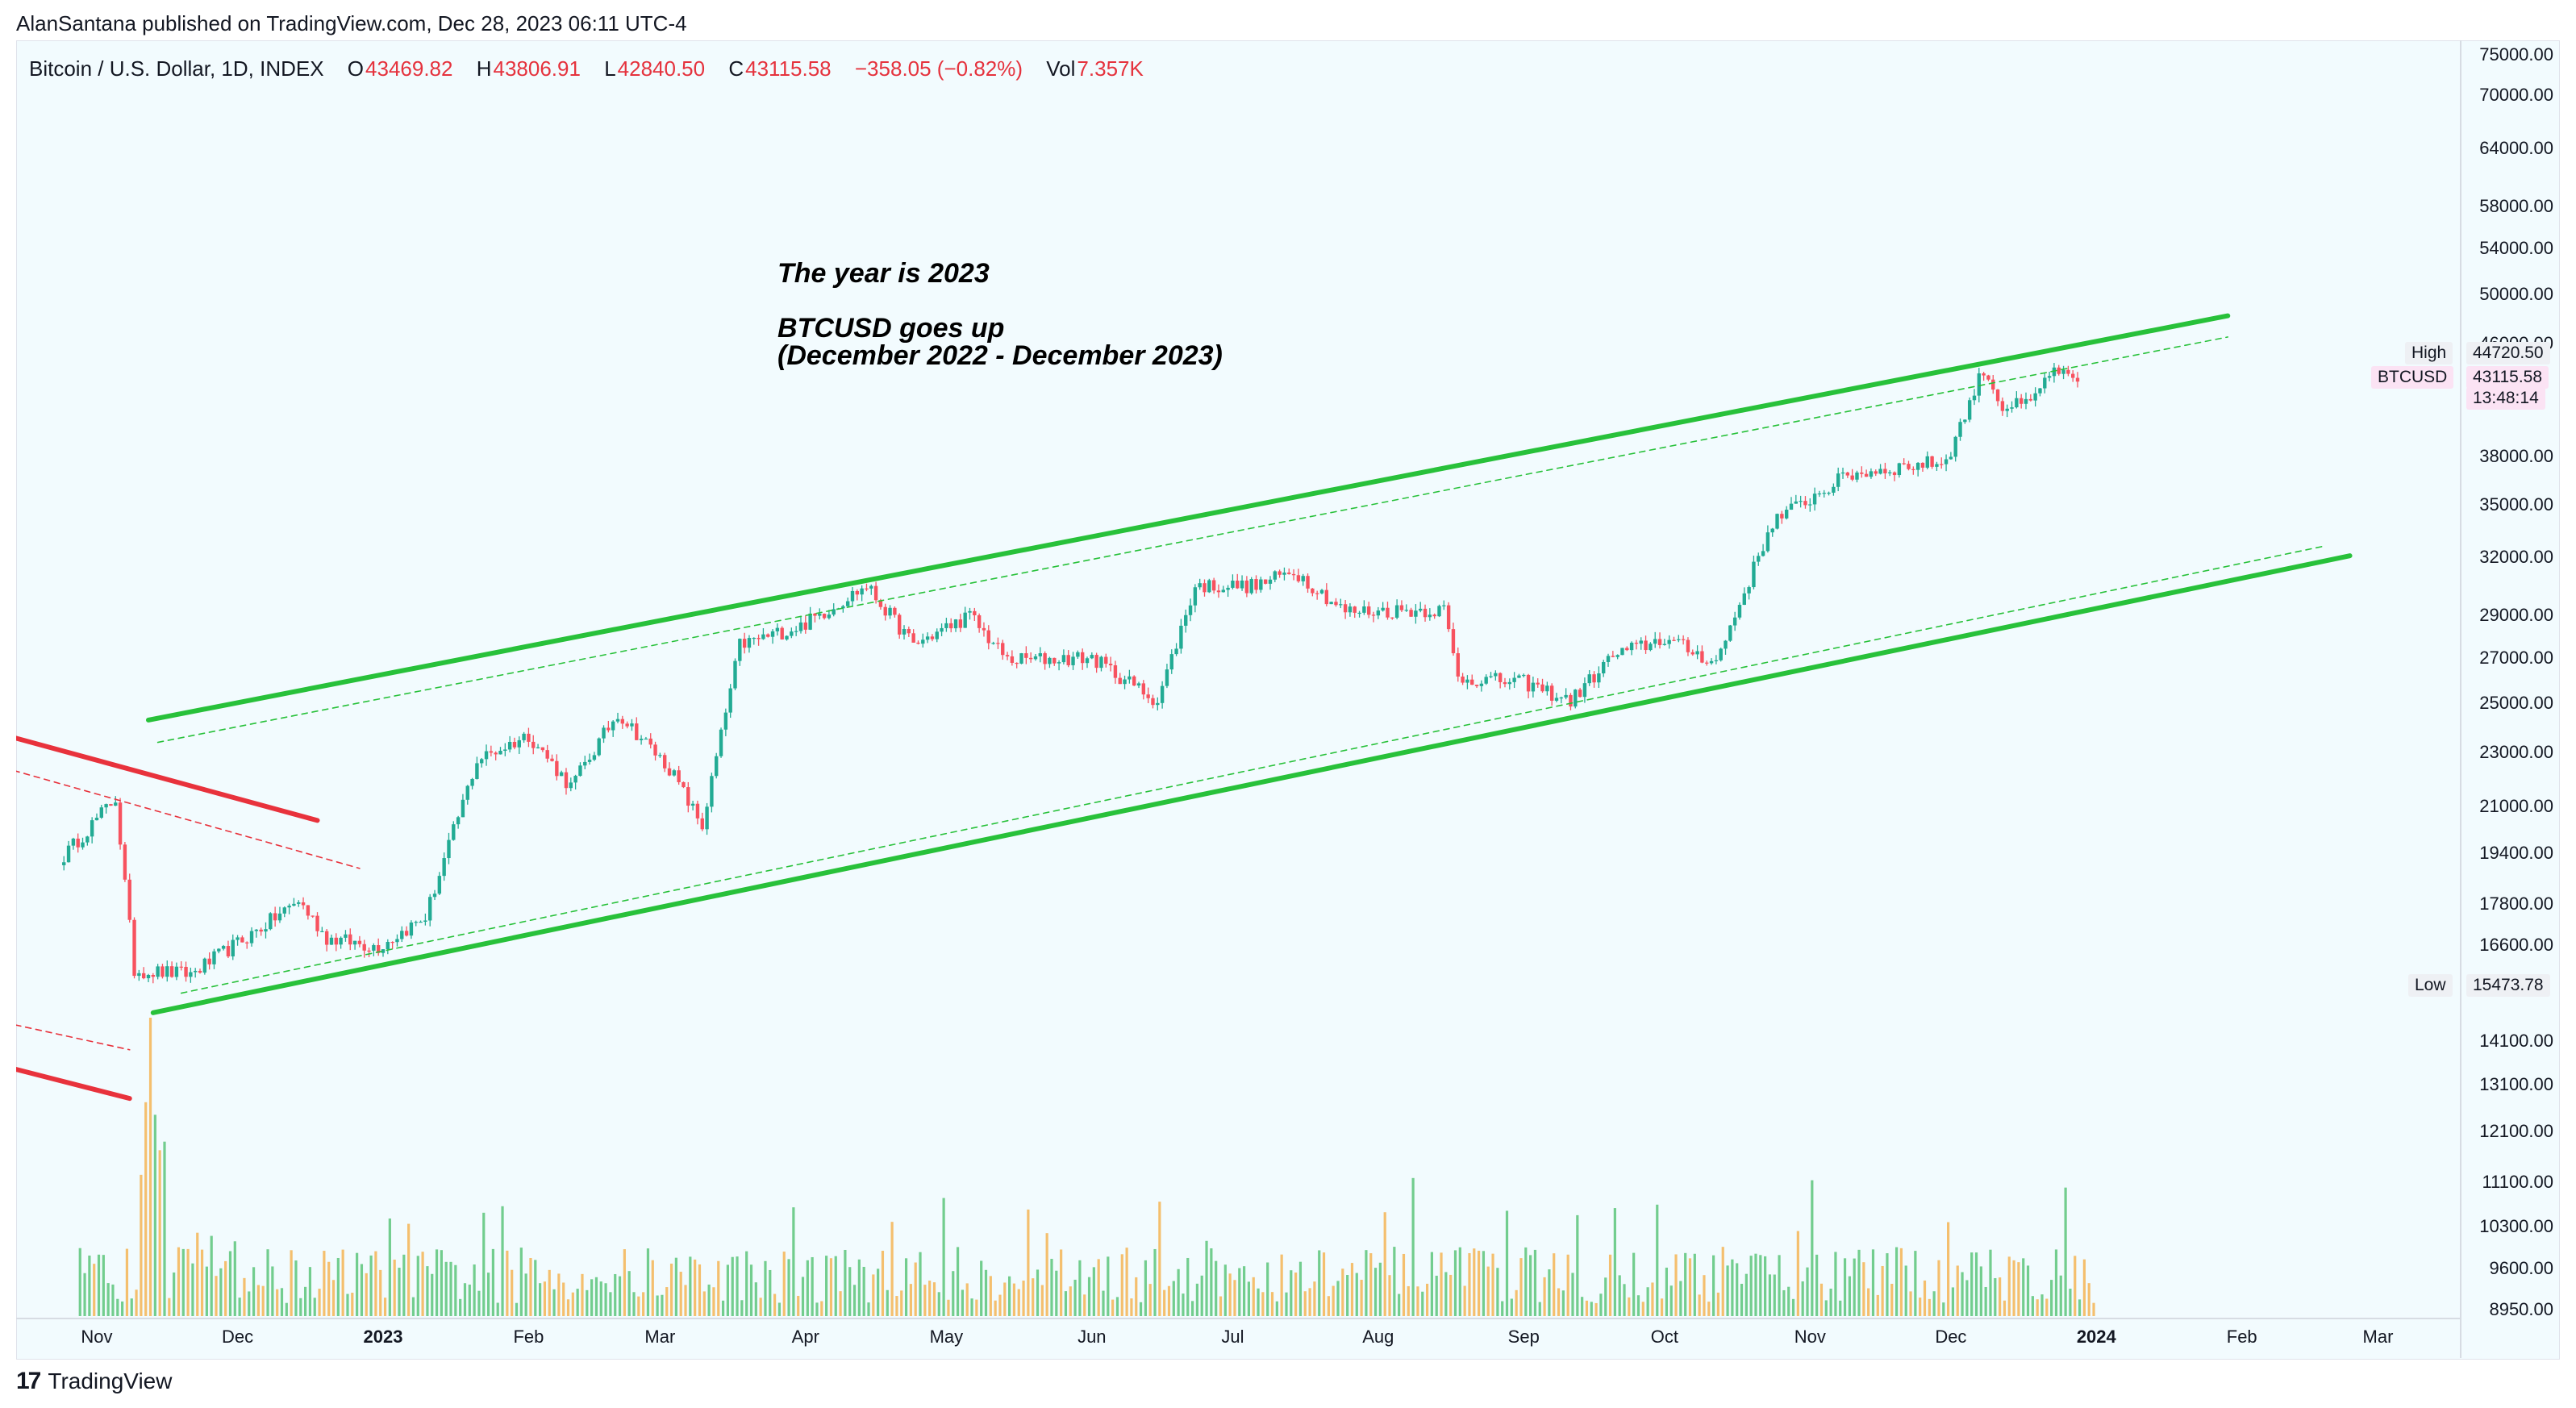 The image size is (2576, 1408). I want to click on last-price-badge: 43115.58, so click(2507, 377).